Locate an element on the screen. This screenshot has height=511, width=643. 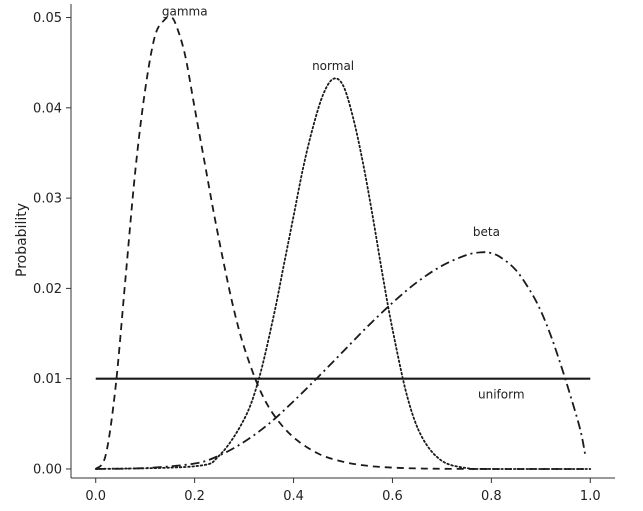
x-tick-label: 0.8 is located at coordinates (491, 496).